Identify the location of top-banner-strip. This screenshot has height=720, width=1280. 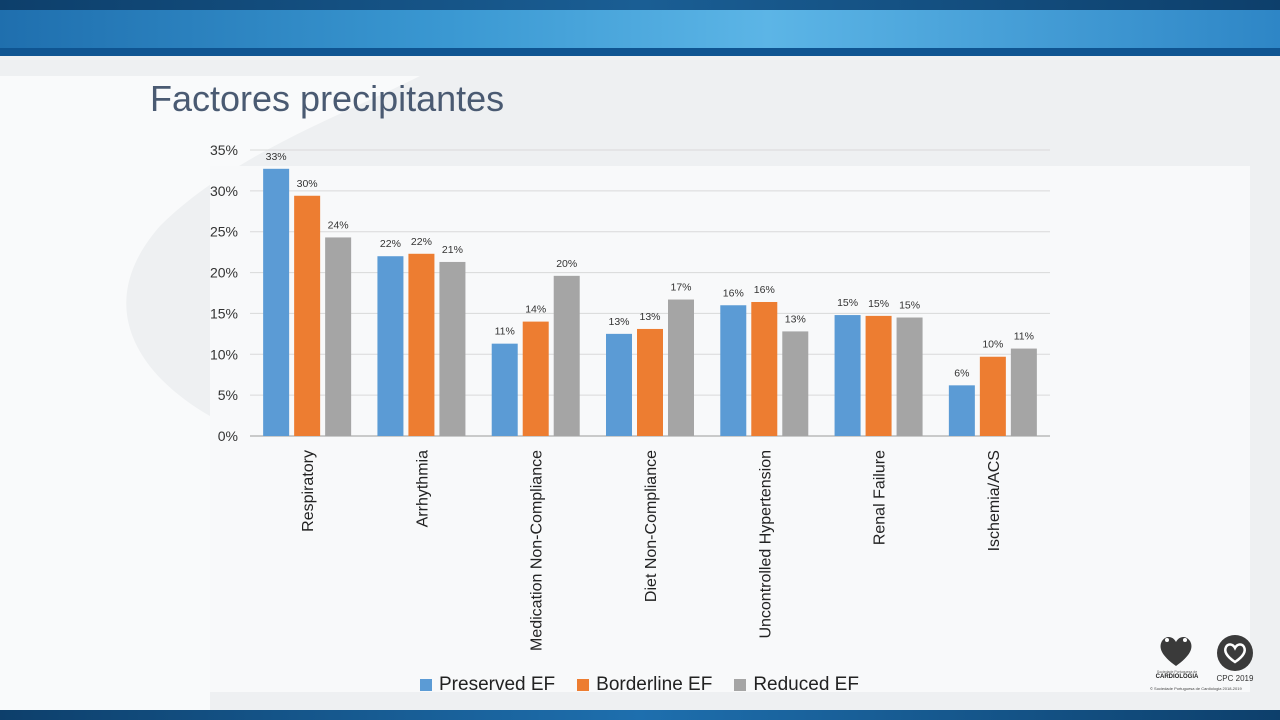
(640, 5).